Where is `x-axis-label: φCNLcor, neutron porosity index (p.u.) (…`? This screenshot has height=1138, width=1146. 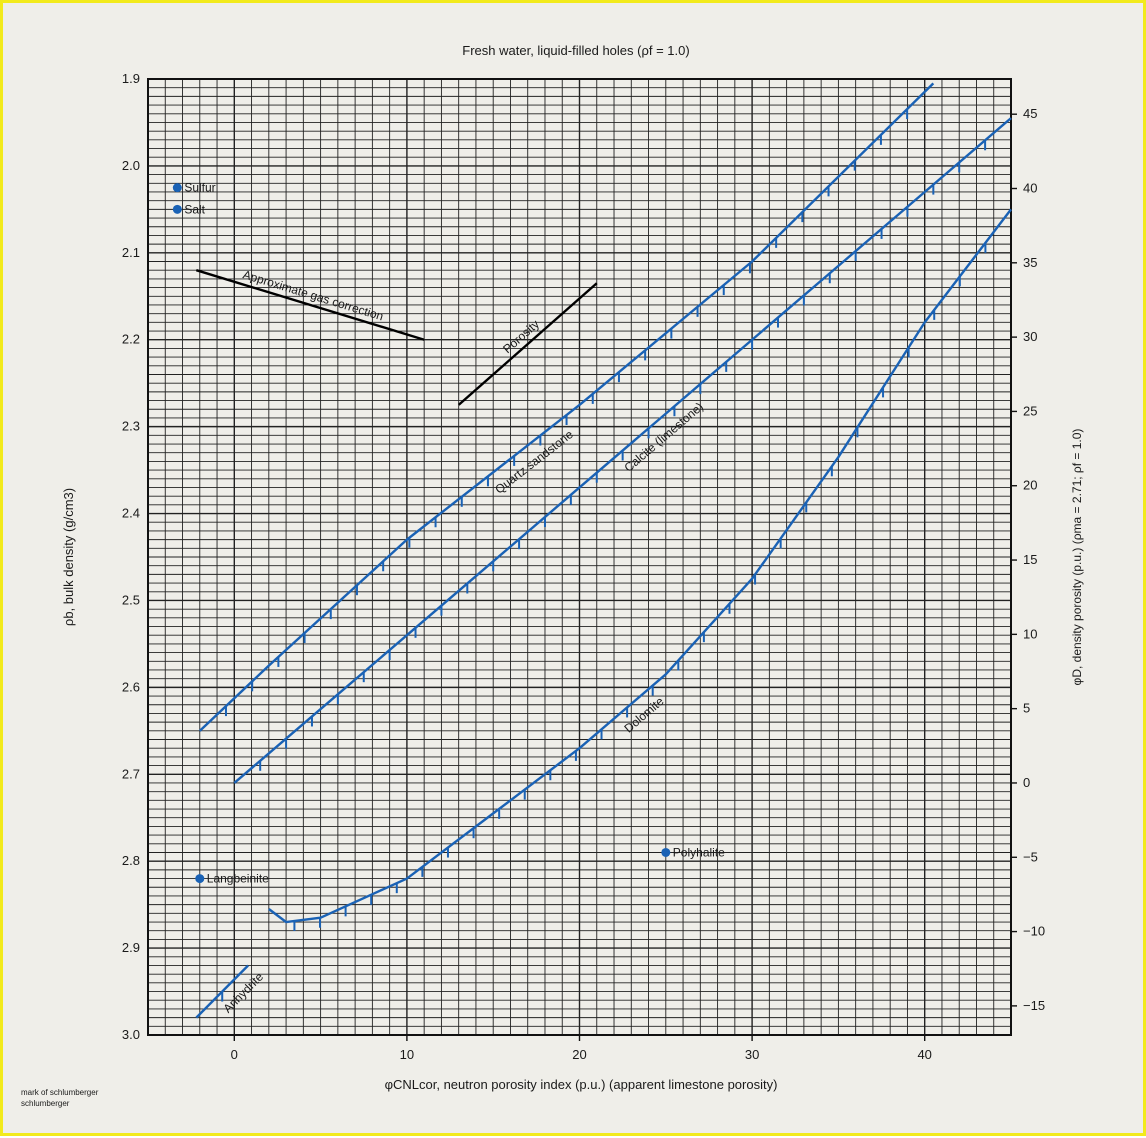 x-axis-label: φCNLcor, neutron porosity index (p.u.) (… is located at coordinates (581, 1084).